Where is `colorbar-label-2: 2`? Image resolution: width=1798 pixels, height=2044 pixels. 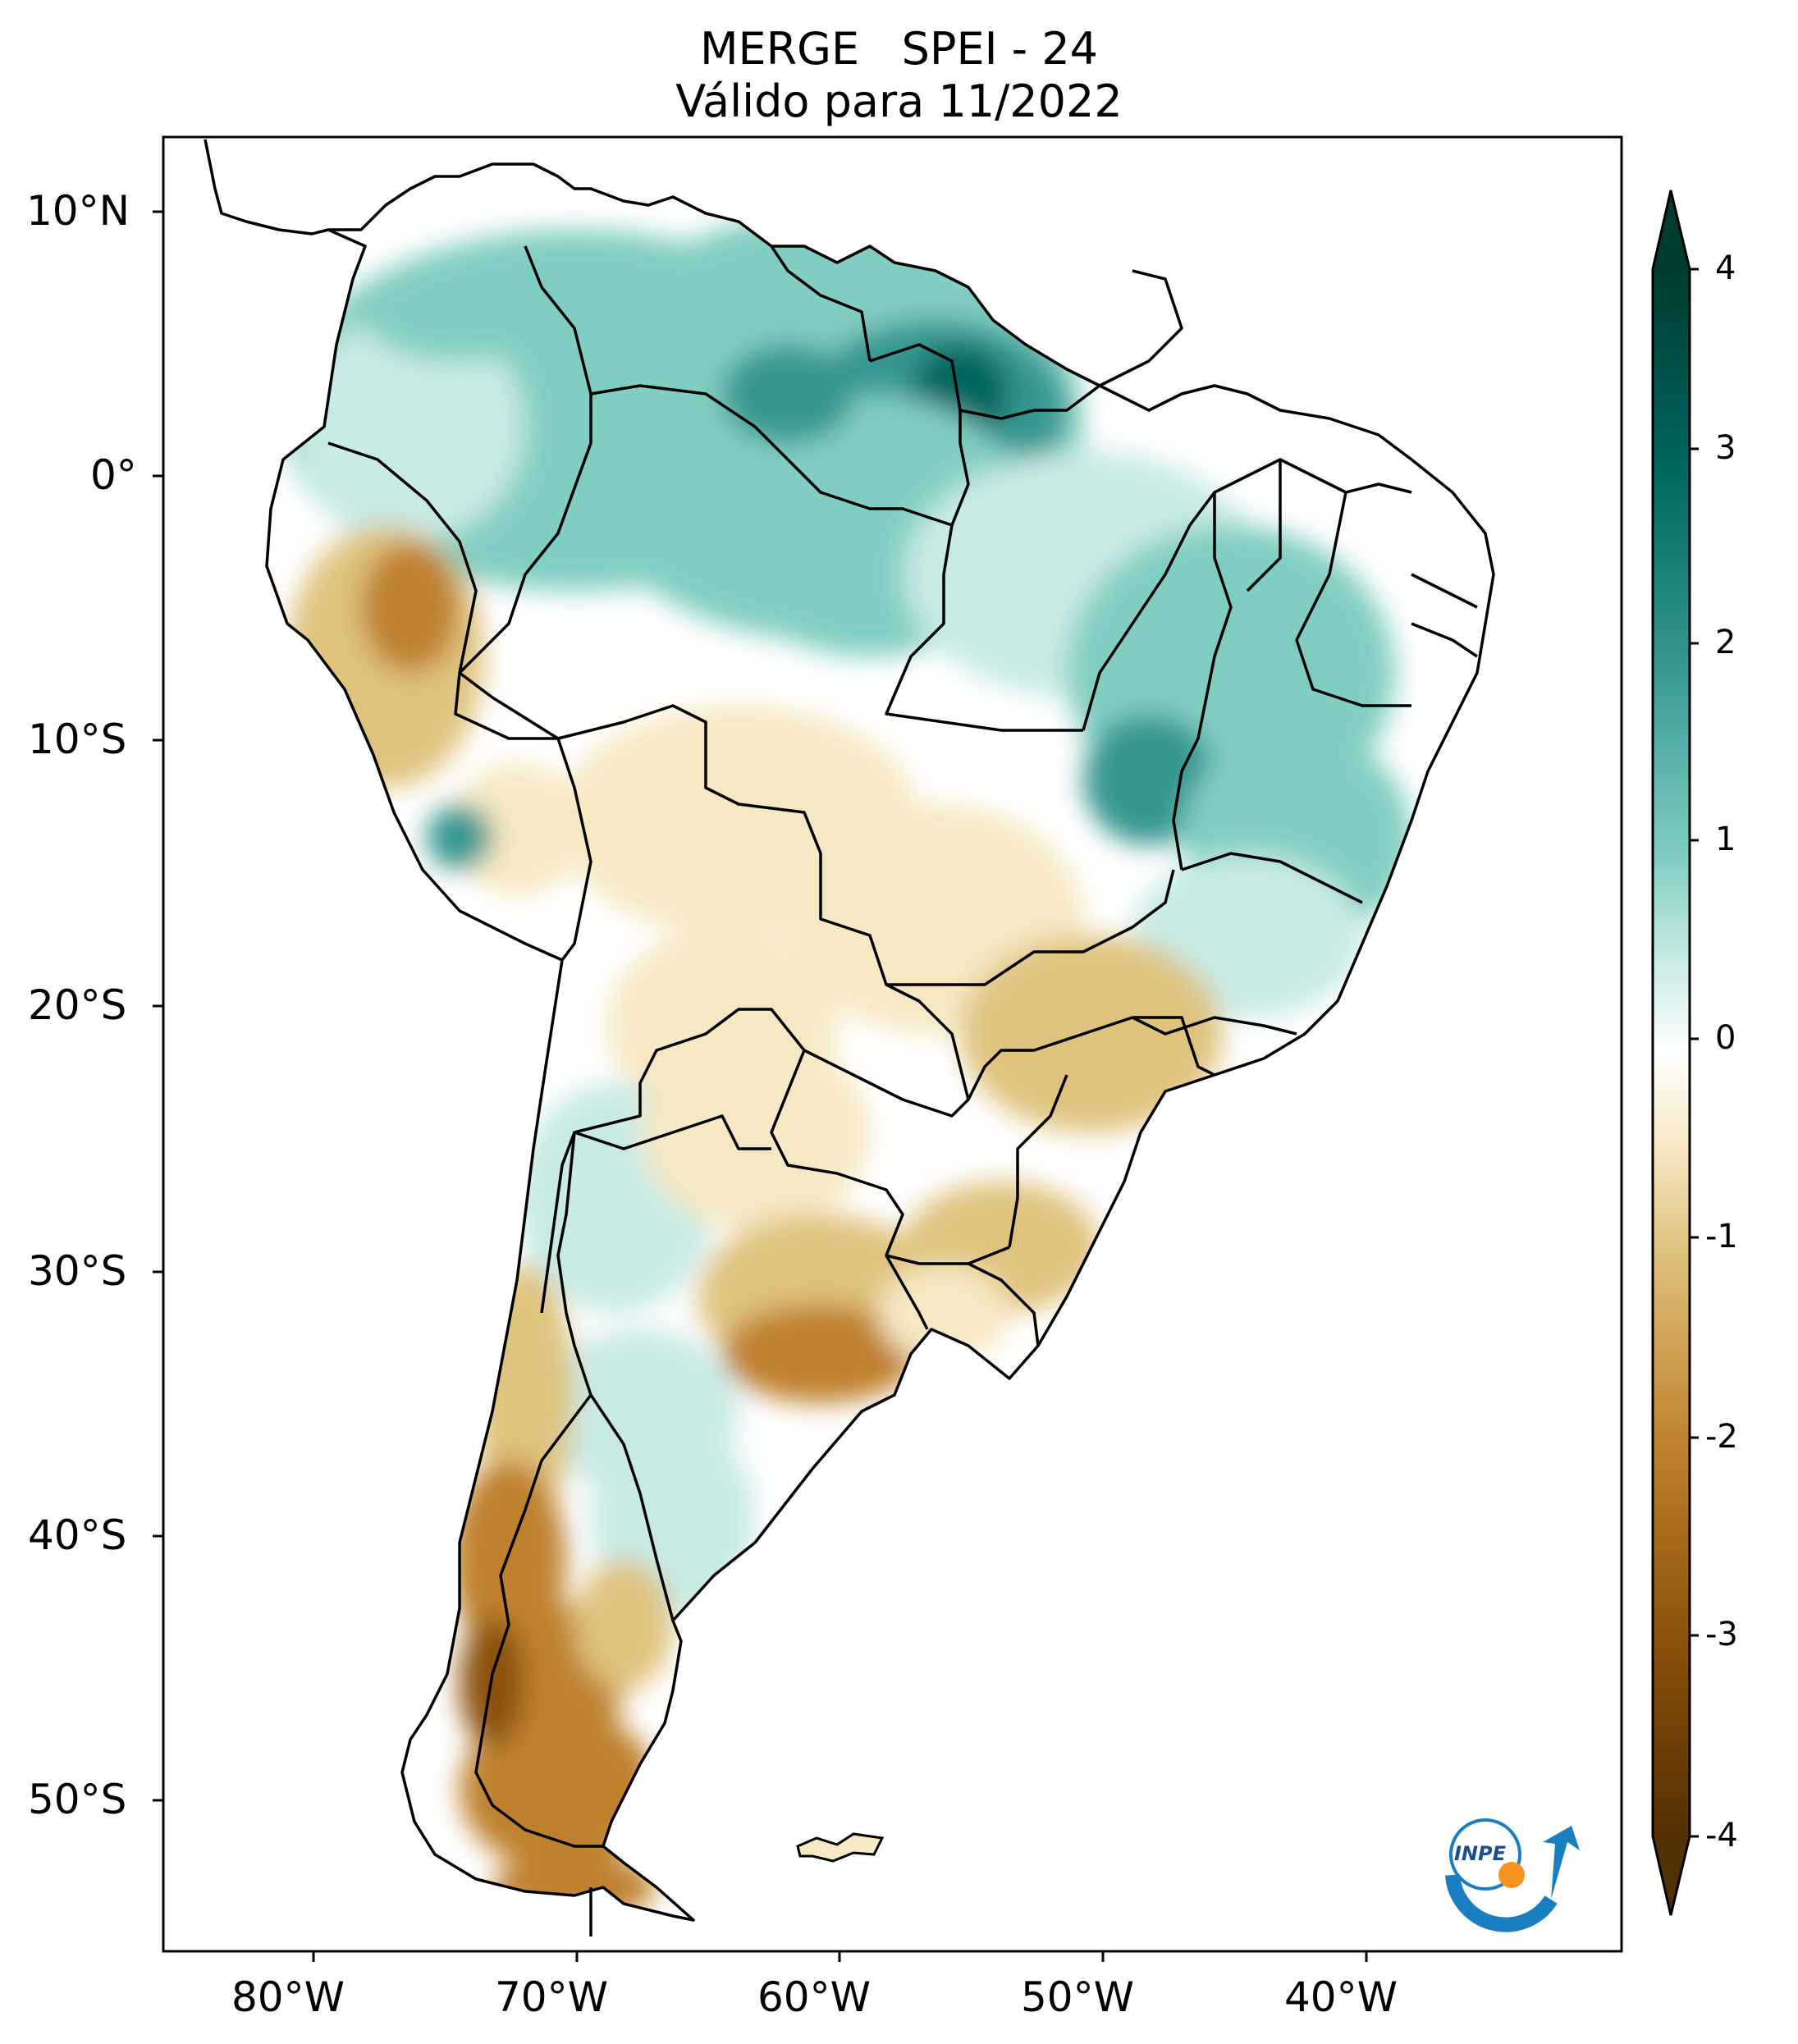
colorbar-label-2: 2 is located at coordinates (1725, 642).